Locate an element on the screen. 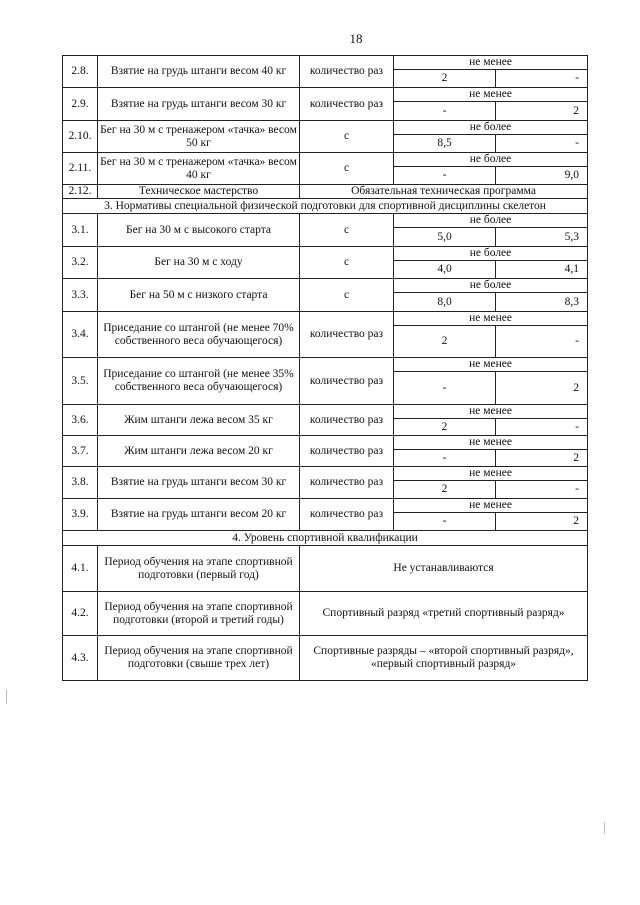 Image resolution: width=640 pixels, height=905 pixels. value-year1: 8,0 is located at coordinates (444, 302).